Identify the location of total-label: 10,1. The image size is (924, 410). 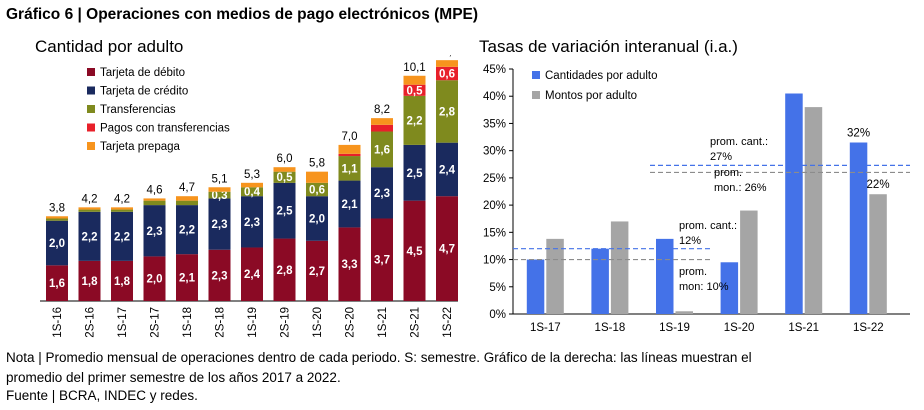
(414, 68).